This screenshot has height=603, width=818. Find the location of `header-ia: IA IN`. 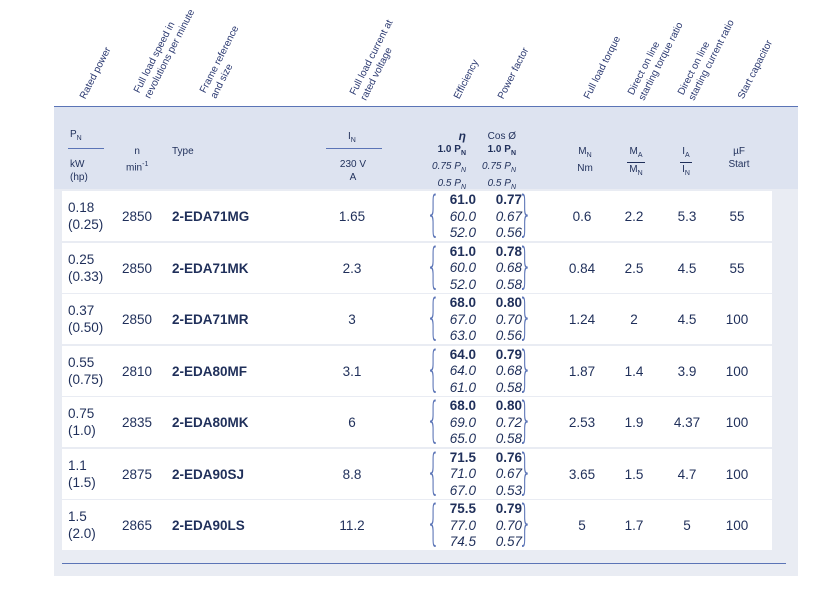

header-ia: IA IN is located at coordinates (686, 162).